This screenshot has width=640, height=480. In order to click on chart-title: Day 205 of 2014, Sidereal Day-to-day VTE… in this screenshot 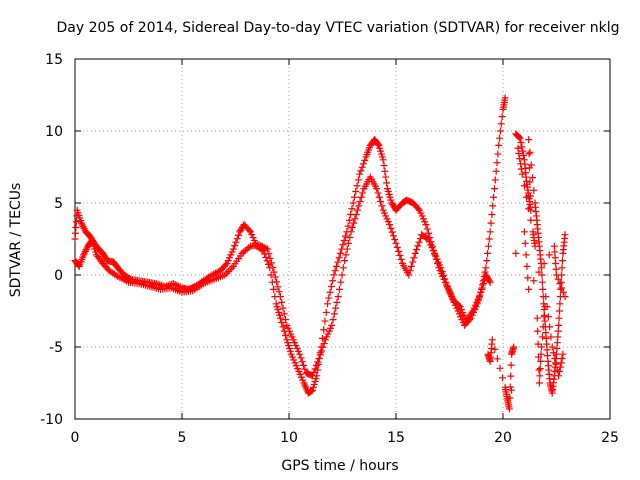, I will do `click(338, 28)`.